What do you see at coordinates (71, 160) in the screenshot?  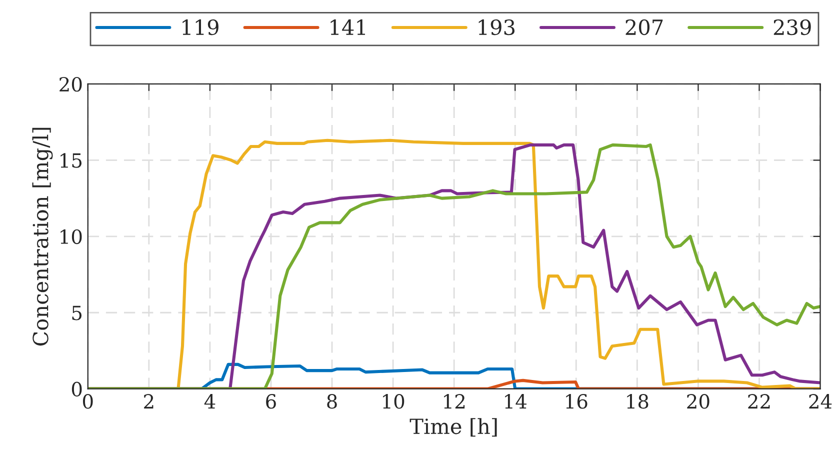 I see `y-tick-label: 15` at bounding box center [71, 160].